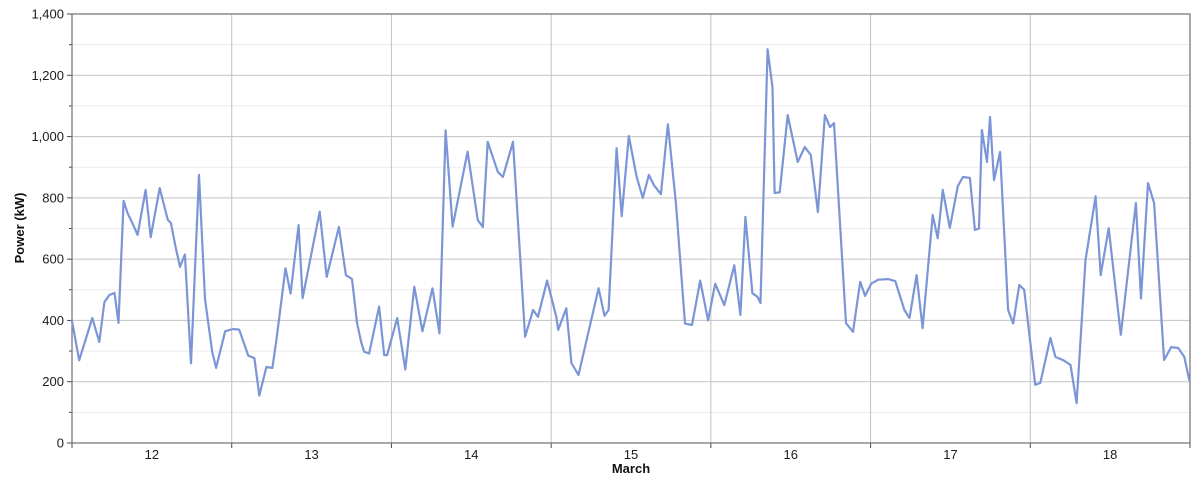 The image size is (1200, 482). Describe the element at coordinates (60, 443) in the screenshot. I see `y-tick-label: 0` at that location.